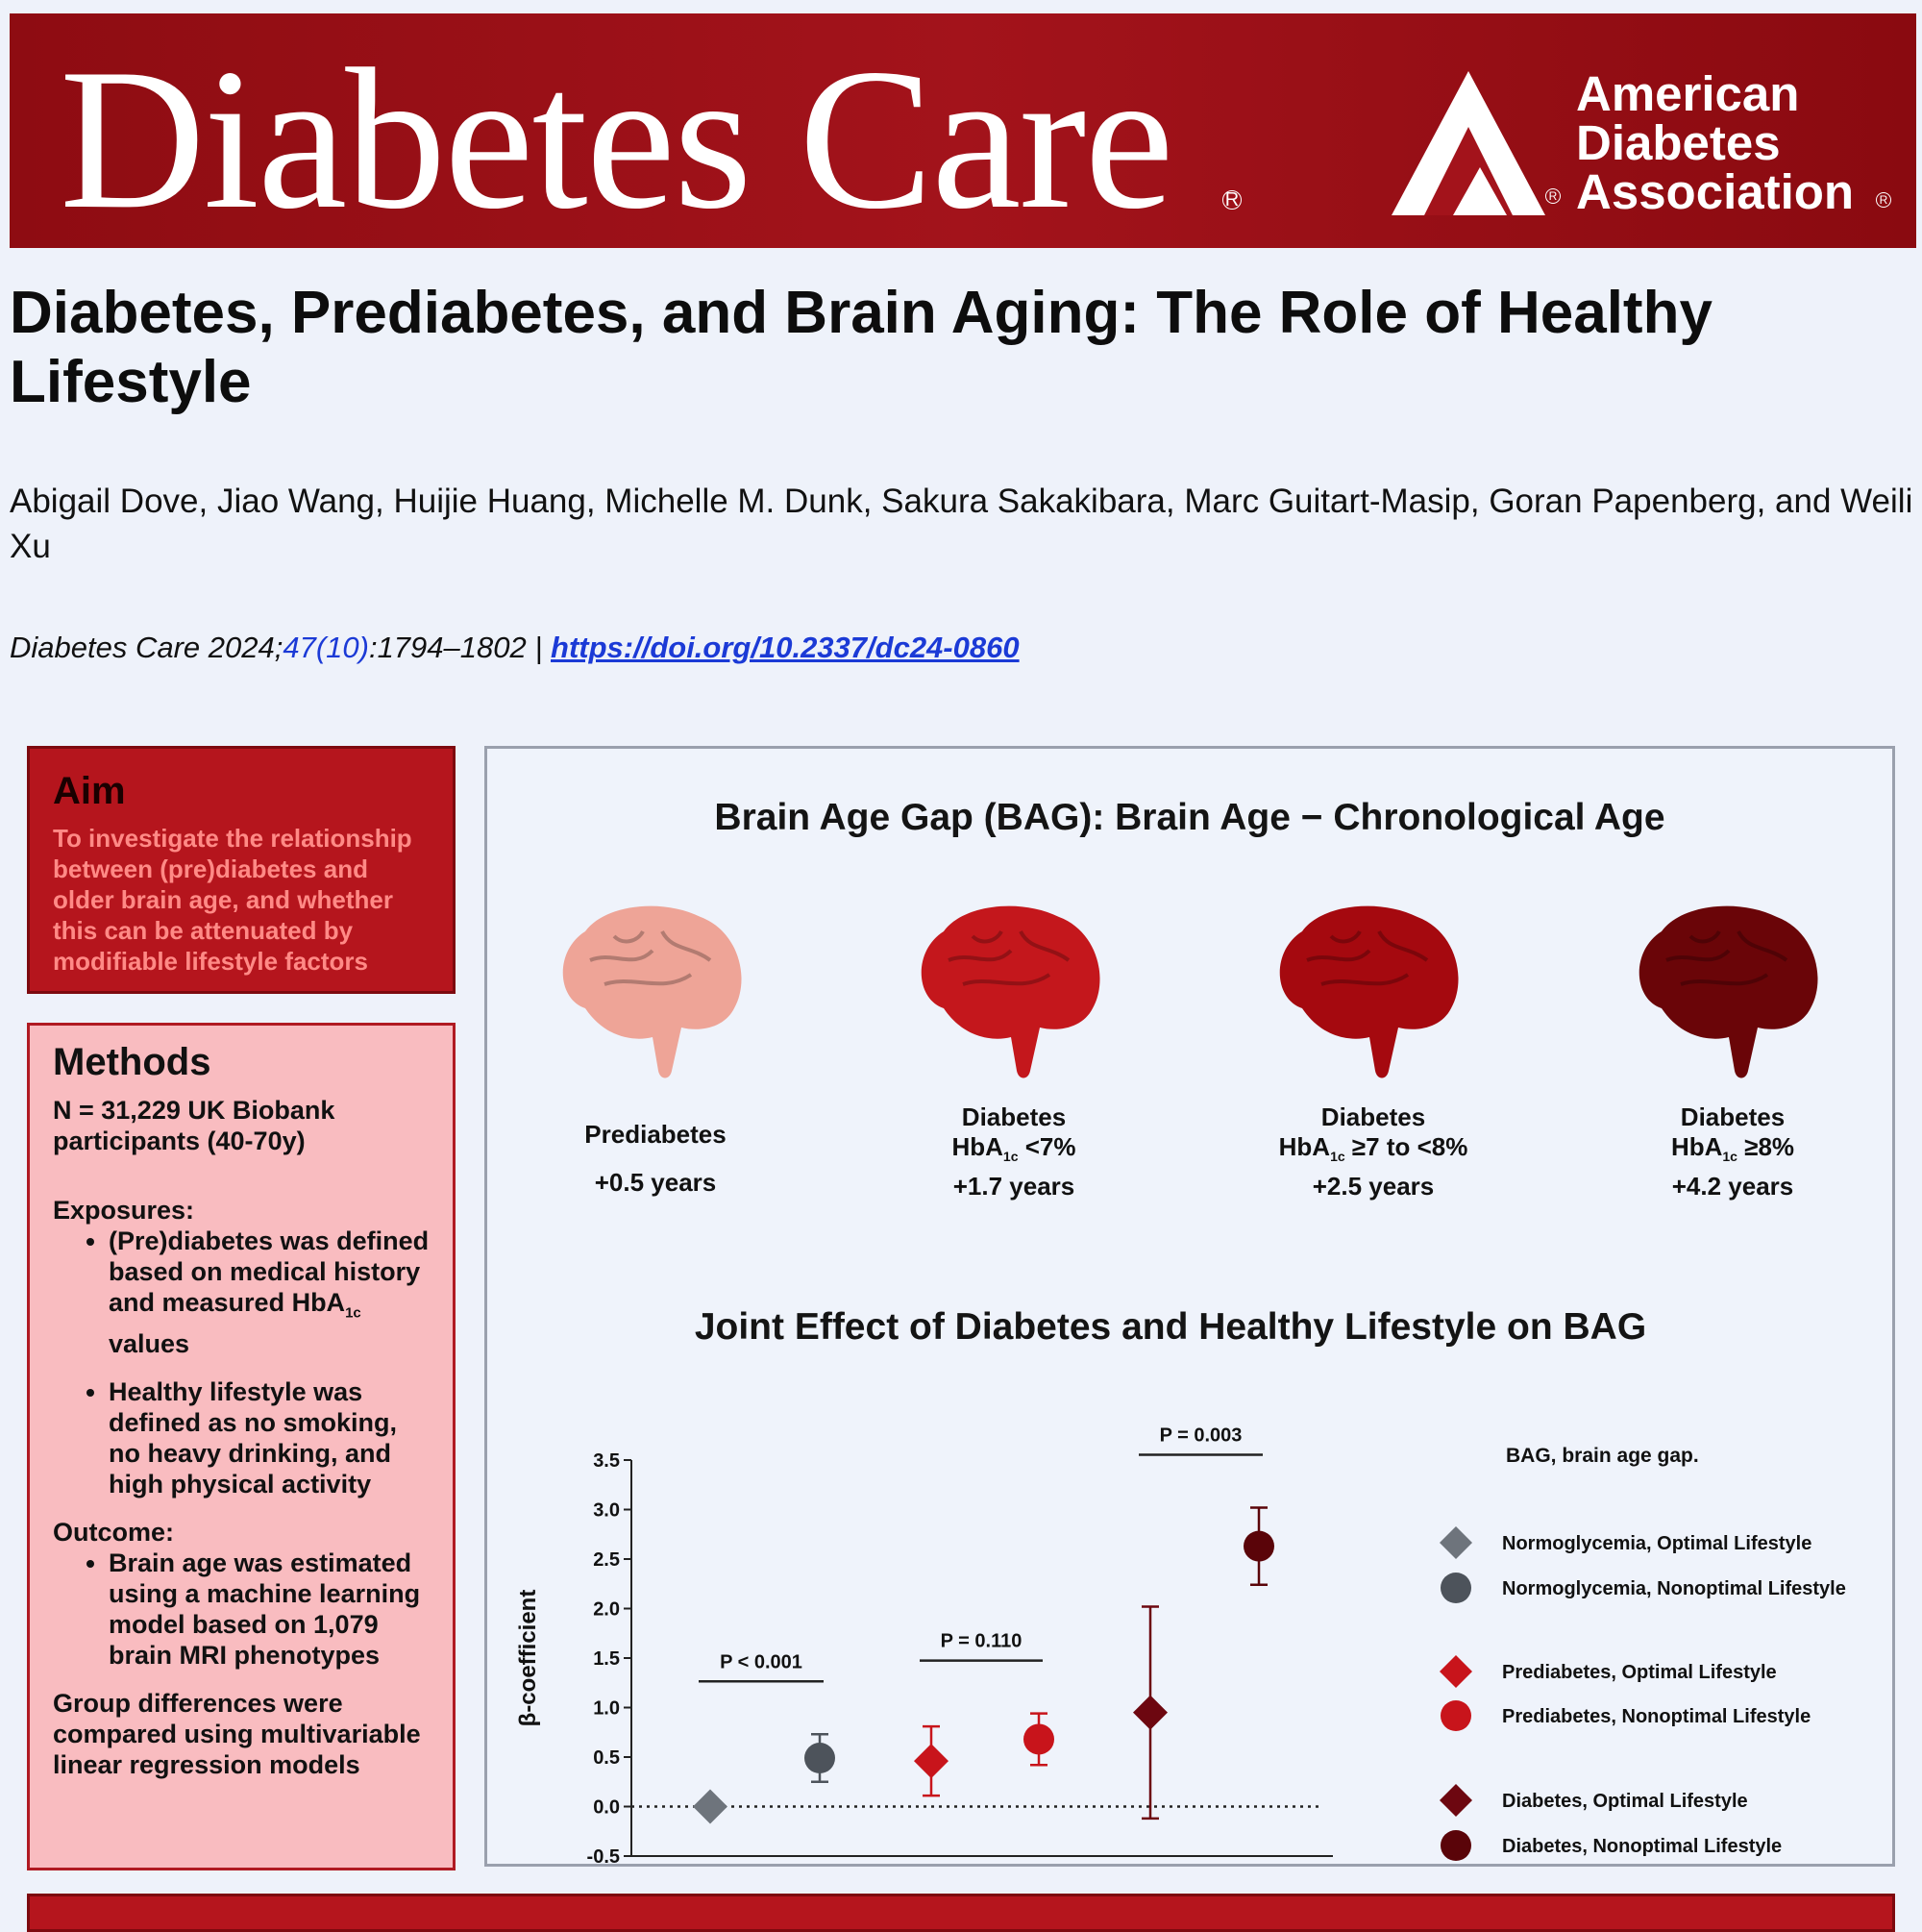 Image resolution: width=1922 pixels, height=1932 pixels. What do you see at coordinates (603, 1855) in the screenshot?
I see `y-tick-label: -0.5` at bounding box center [603, 1855].